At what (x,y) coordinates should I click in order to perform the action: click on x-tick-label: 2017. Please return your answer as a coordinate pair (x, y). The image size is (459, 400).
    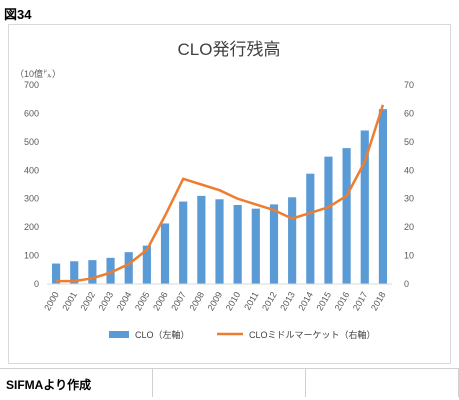
    Looking at the image, I should click on (360, 301).